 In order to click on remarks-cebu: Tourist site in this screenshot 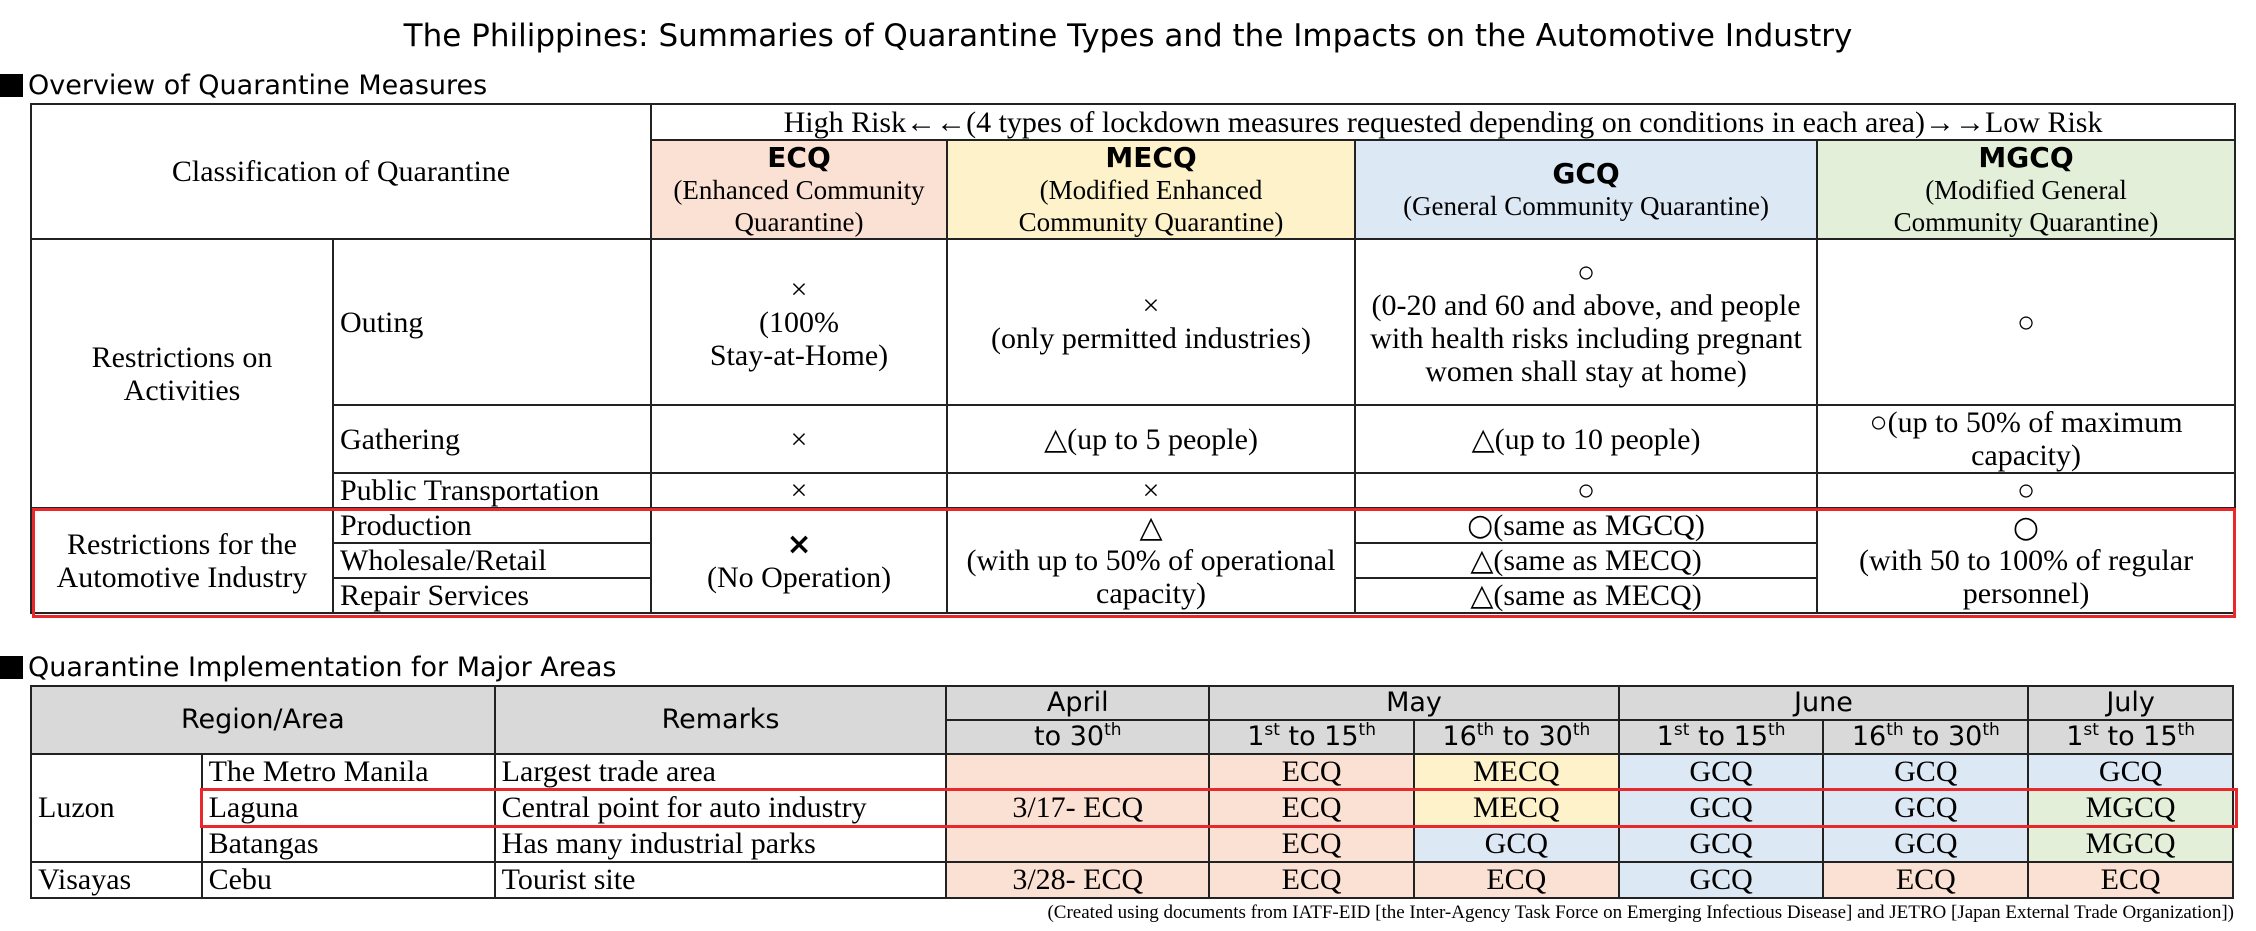, I will do `click(720, 880)`.